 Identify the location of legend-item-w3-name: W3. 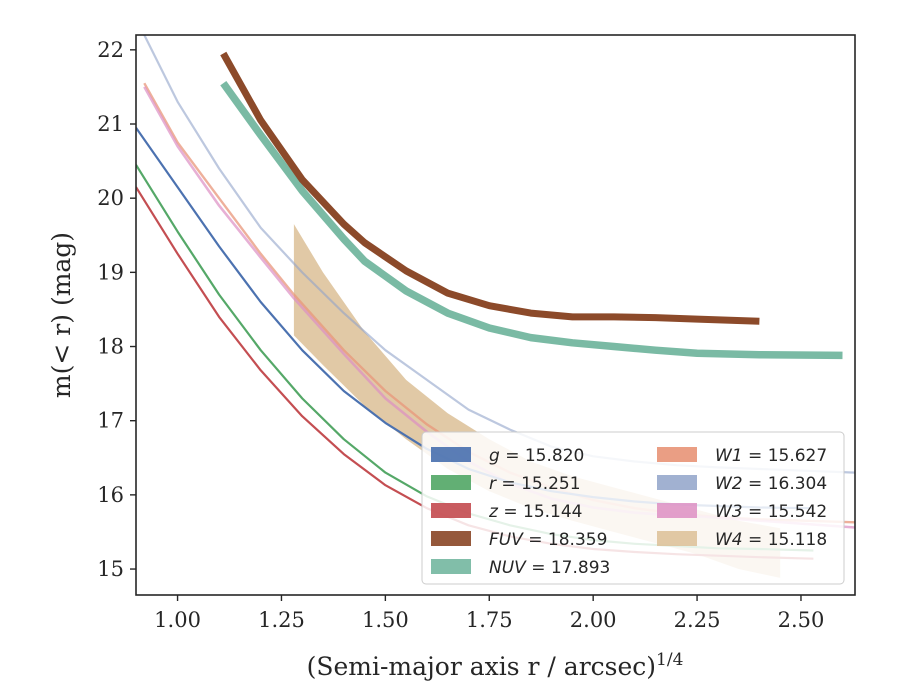
(729, 512).